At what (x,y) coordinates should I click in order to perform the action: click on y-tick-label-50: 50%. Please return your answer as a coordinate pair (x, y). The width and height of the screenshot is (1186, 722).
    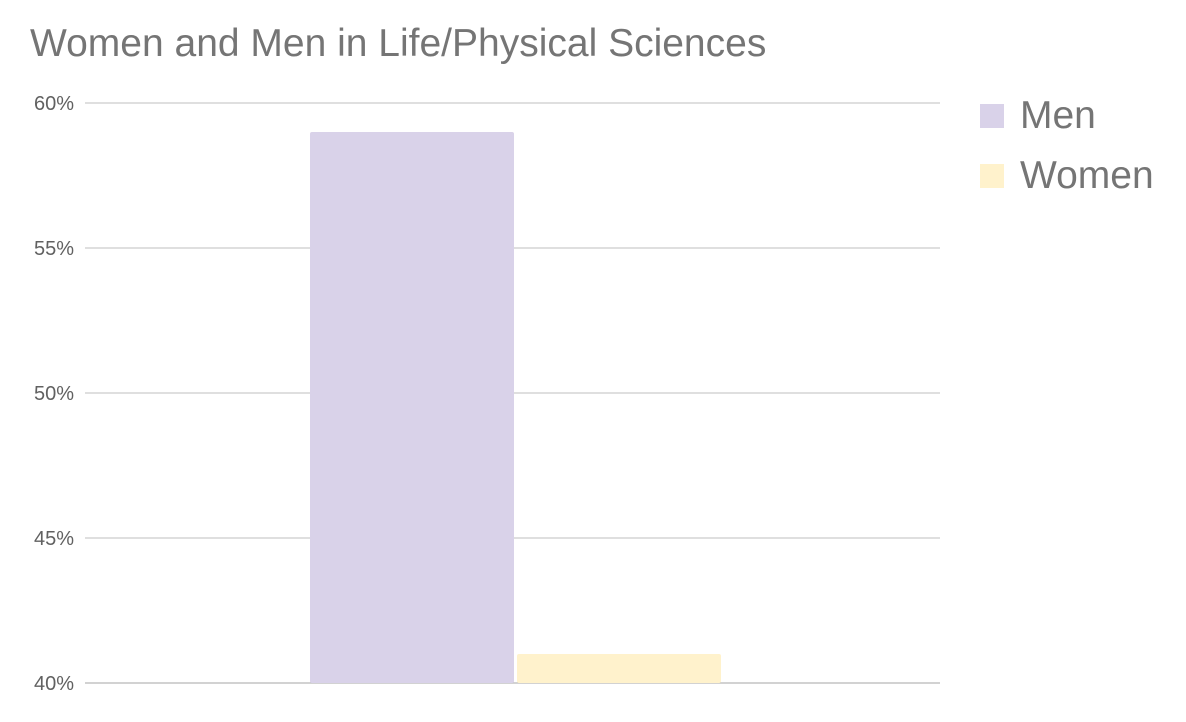
    Looking at the image, I should click on (54, 394).